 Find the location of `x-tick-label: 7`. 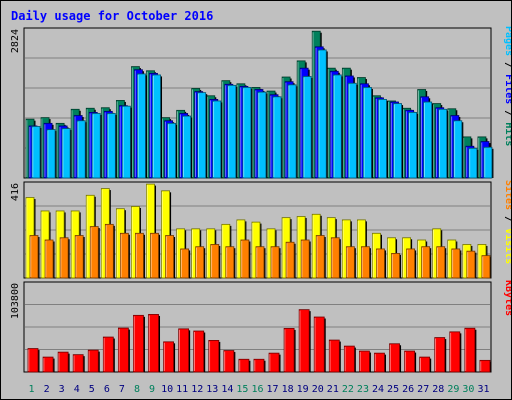

x-tick-label: 7 is located at coordinates (122, 389).